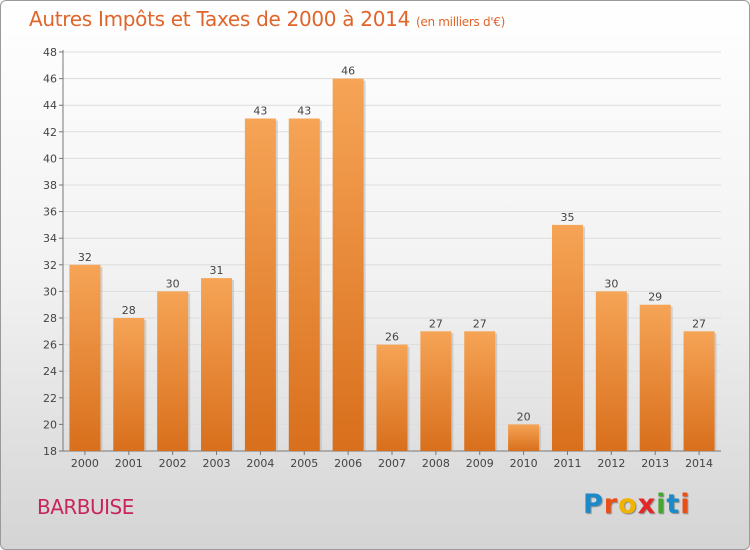 Image resolution: width=750 pixels, height=550 pixels. I want to click on x-tick-label: 2009, so click(480, 463).